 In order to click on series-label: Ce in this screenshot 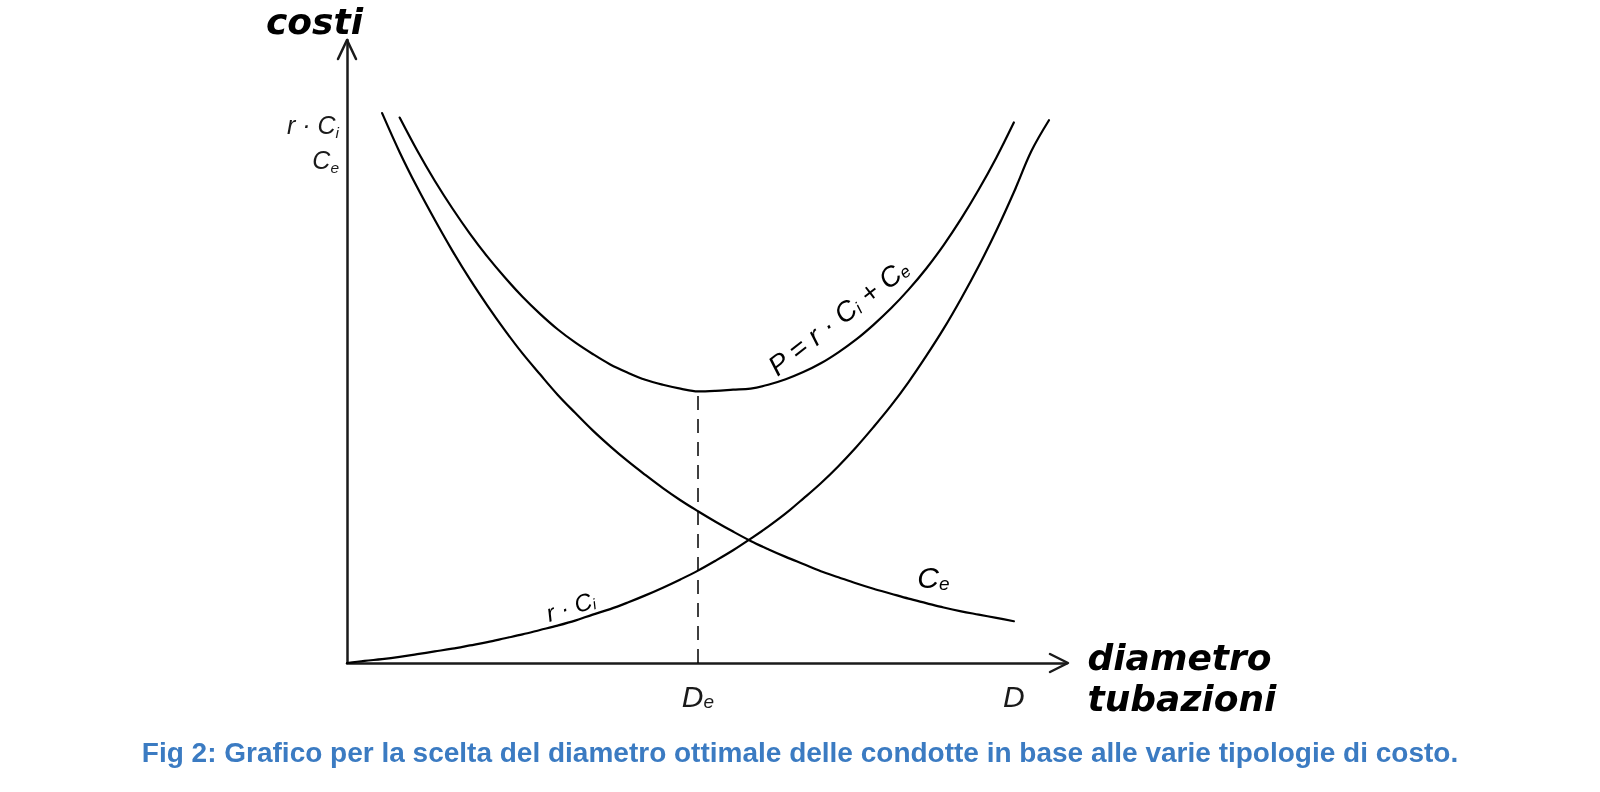, I will do `click(933, 578)`.